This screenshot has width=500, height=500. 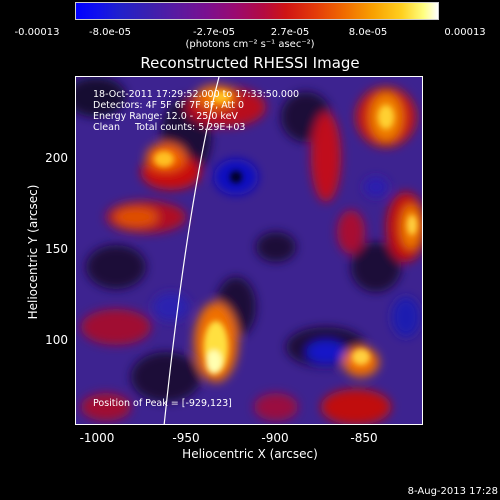 I want to click on x-tick-label: -1000, so click(x=97, y=438).